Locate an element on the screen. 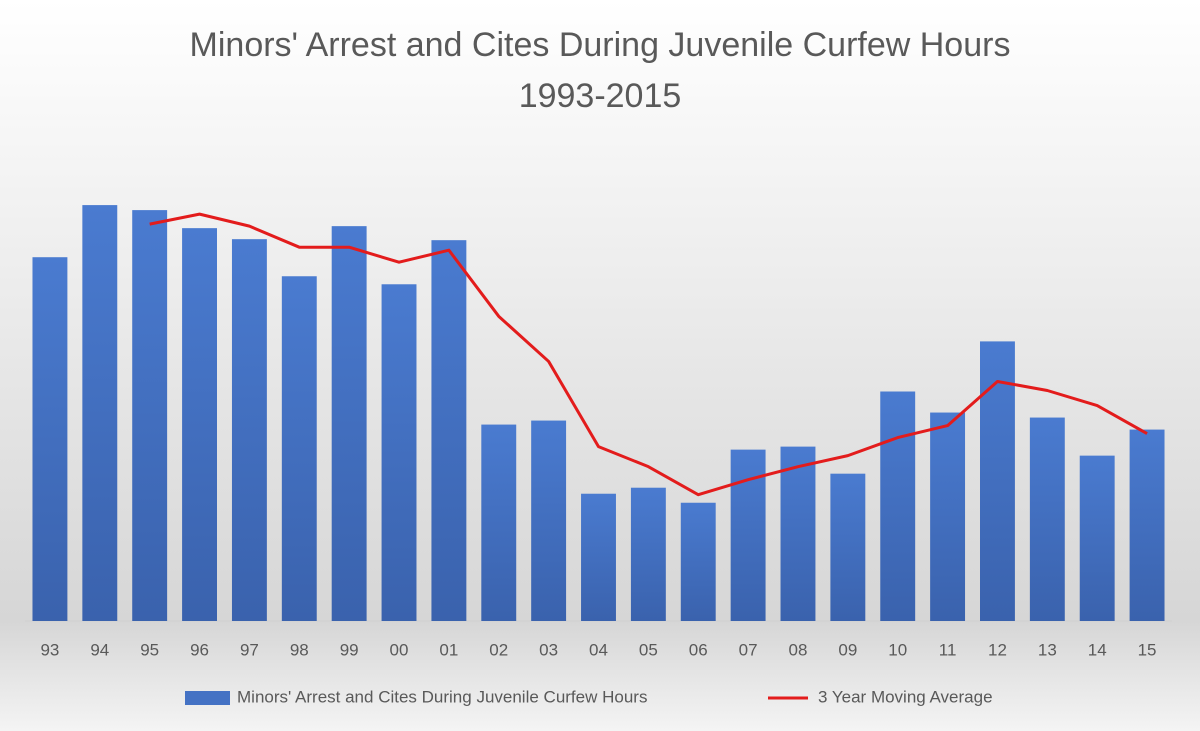 This screenshot has width=1200, height=731. x-tick-label: 09 is located at coordinates (847, 649).